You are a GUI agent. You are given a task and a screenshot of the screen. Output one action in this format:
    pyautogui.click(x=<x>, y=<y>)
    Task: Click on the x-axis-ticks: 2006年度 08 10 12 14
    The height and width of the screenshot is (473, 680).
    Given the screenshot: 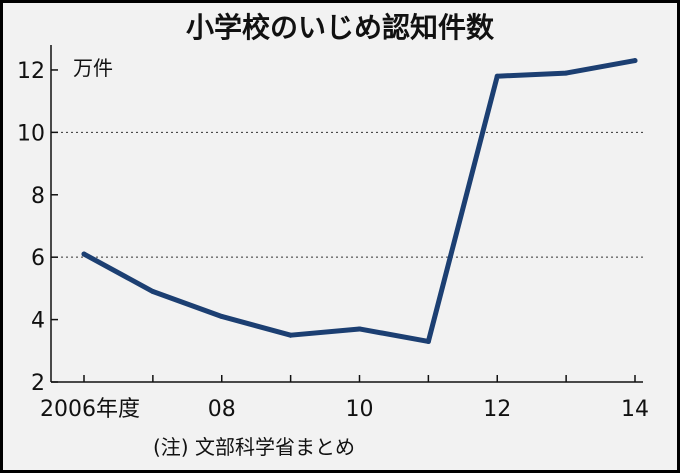 What is the action you would take?
    pyautogui.click(x=344, y=398)
    